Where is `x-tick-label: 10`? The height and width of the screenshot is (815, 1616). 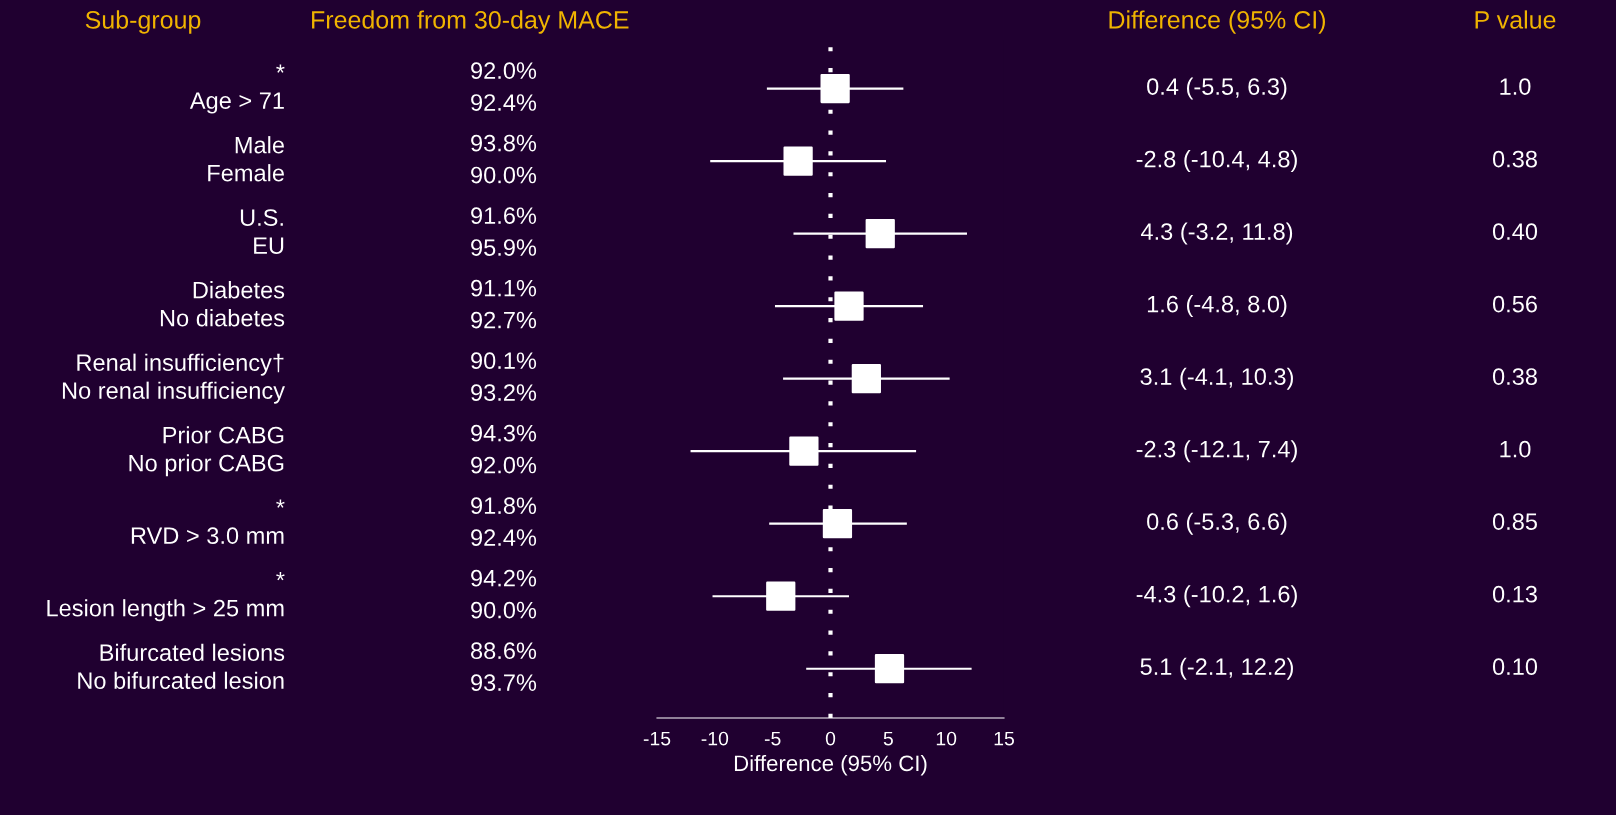
x-tick-label: 10 is located at coordinates (946, 738).